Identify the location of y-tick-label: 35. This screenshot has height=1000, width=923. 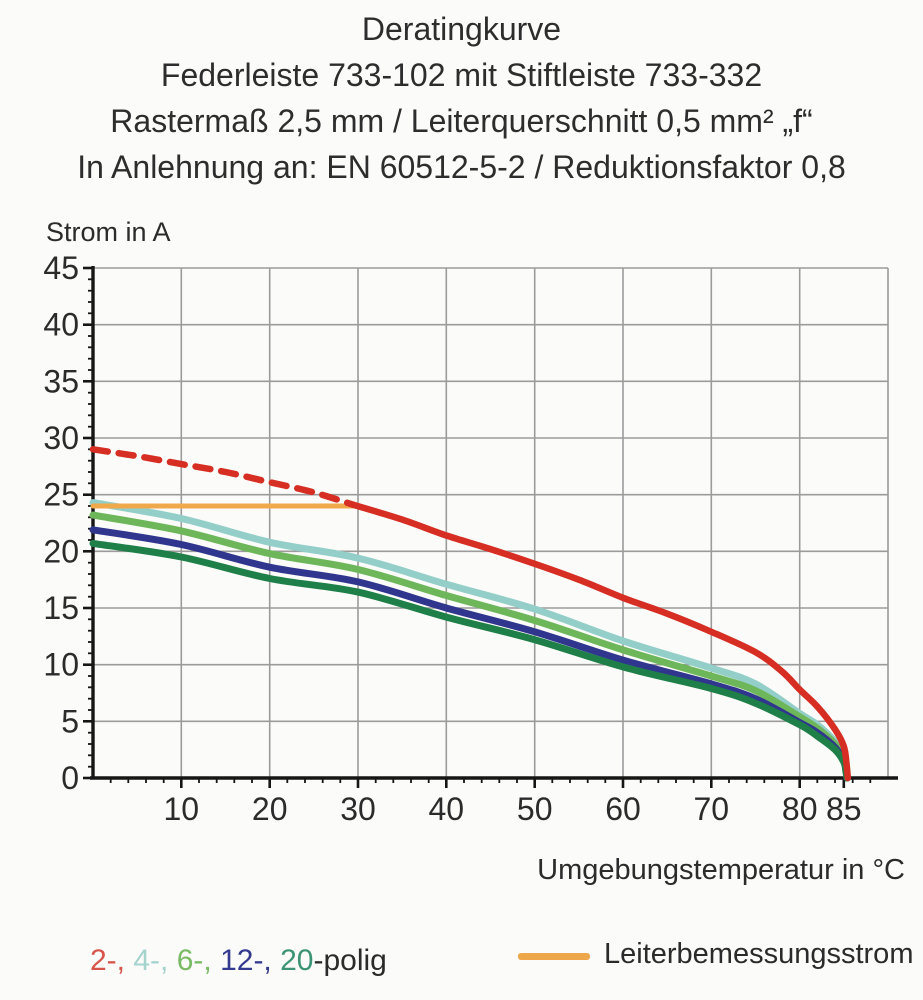
(61, 381).